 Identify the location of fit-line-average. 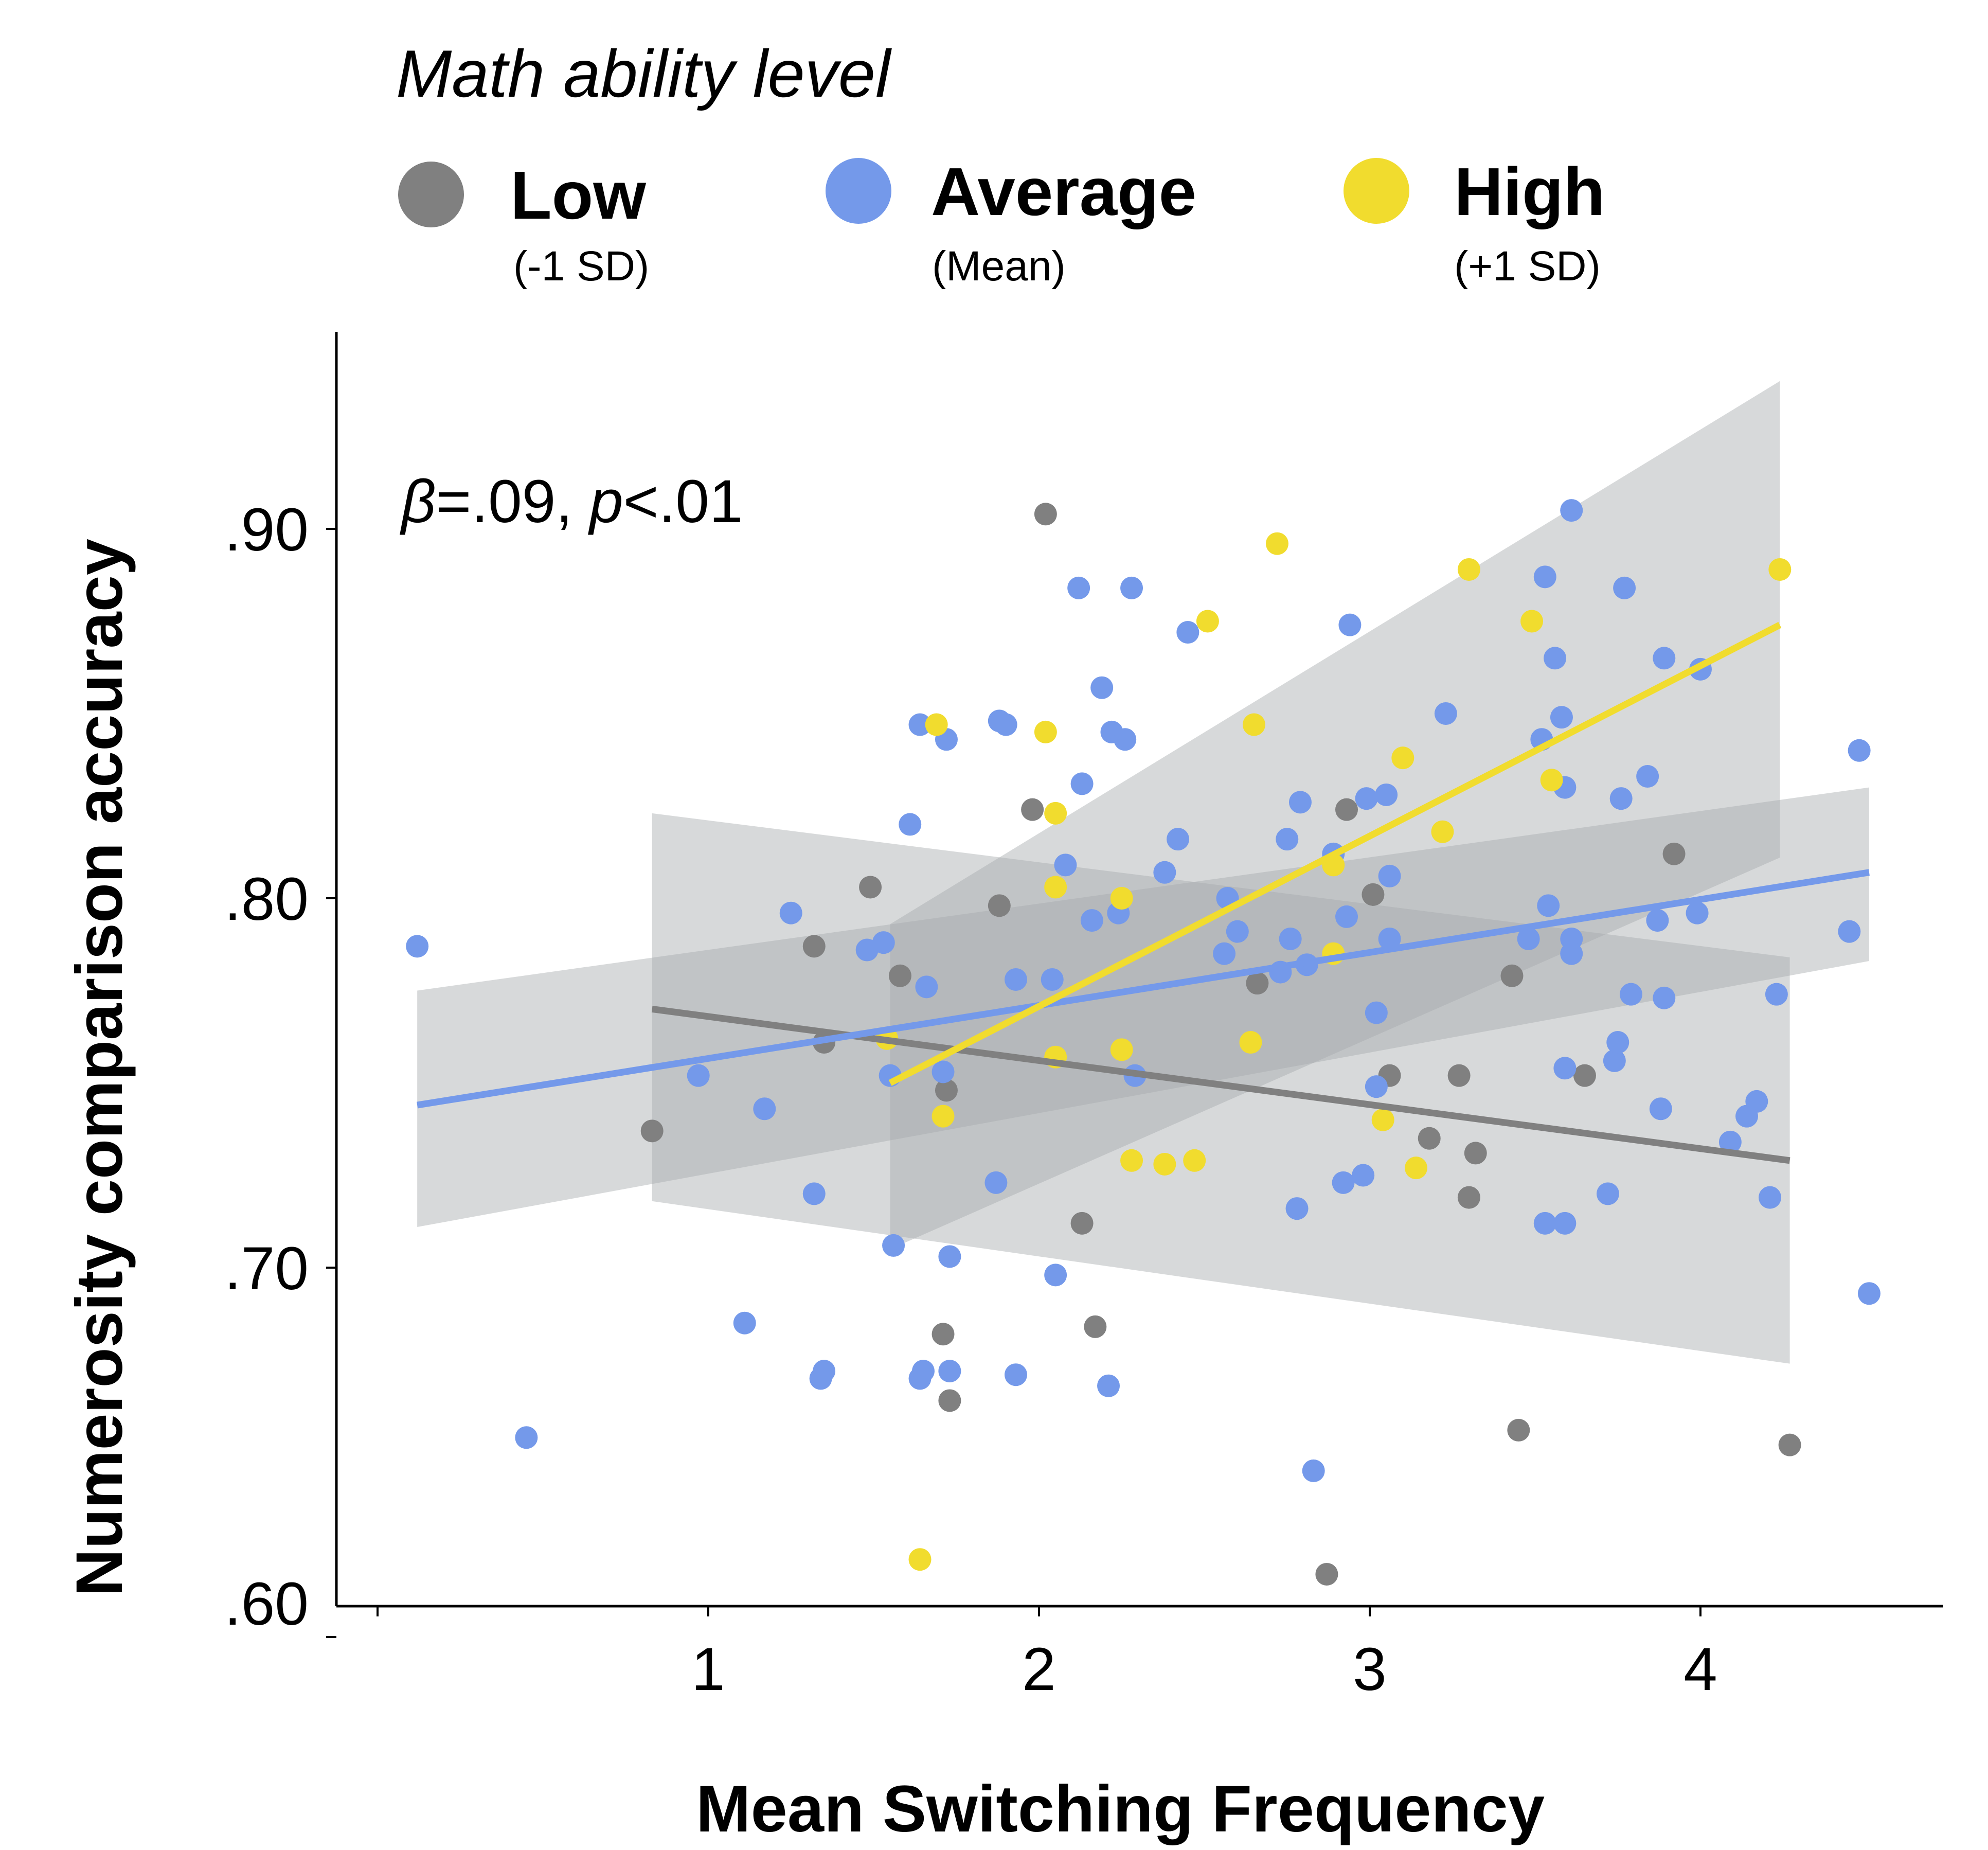
(1143, 989).